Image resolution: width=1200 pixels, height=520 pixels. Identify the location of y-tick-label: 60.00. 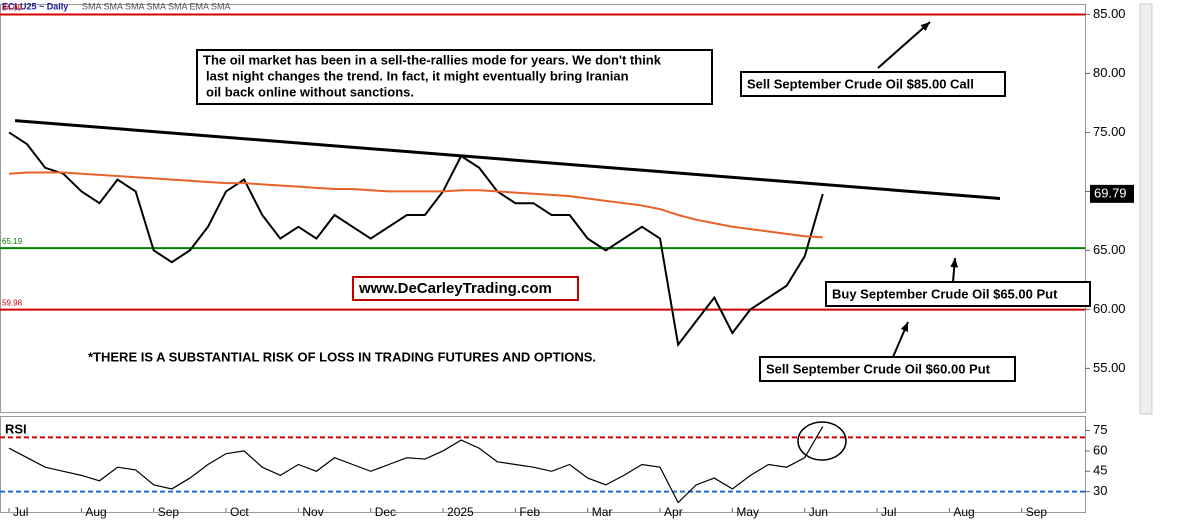
(1109, 308).